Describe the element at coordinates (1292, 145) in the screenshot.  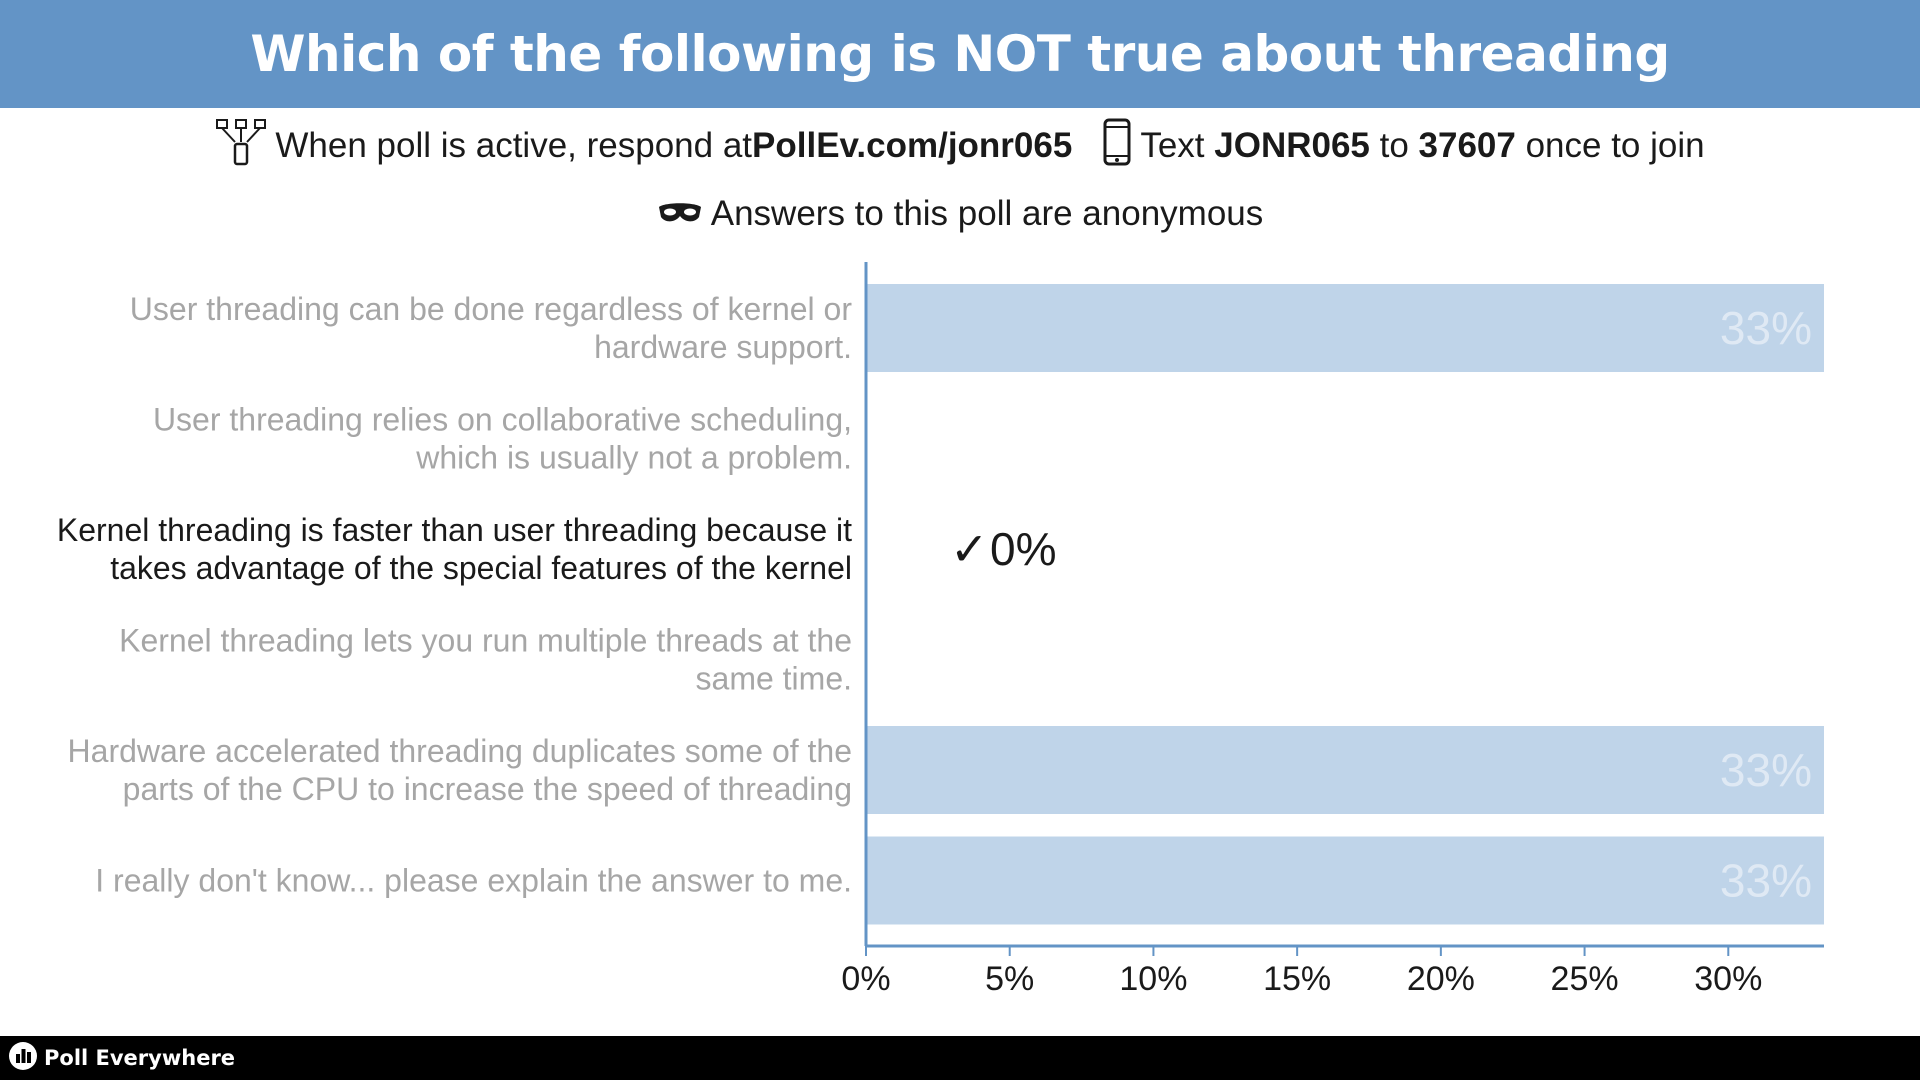
I see `text-code: JONR065` at that location.